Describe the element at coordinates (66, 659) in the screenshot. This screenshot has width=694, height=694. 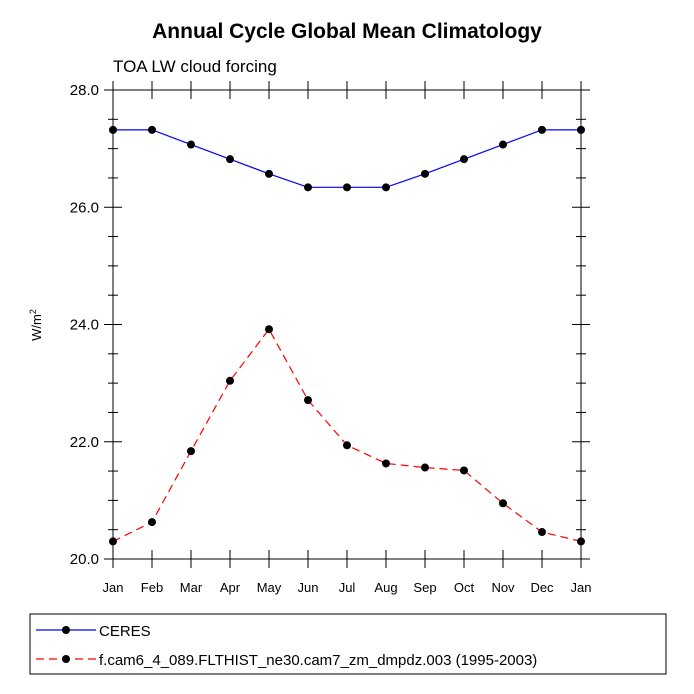
I see `legend-marker-model` at that location.